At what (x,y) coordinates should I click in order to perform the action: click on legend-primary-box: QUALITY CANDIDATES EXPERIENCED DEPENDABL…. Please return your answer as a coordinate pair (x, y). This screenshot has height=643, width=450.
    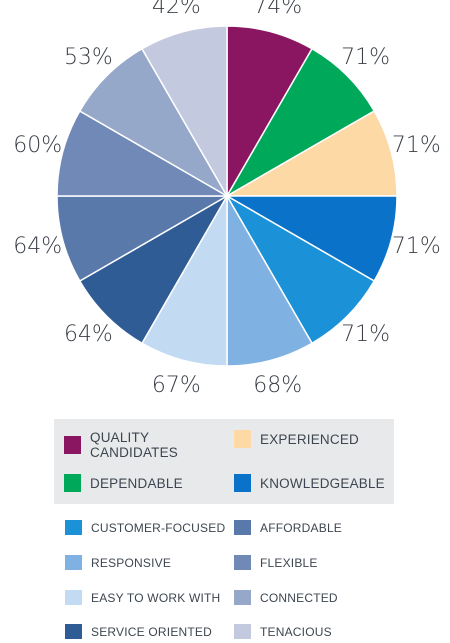
    Looking at the image, I should click on (224, 461).